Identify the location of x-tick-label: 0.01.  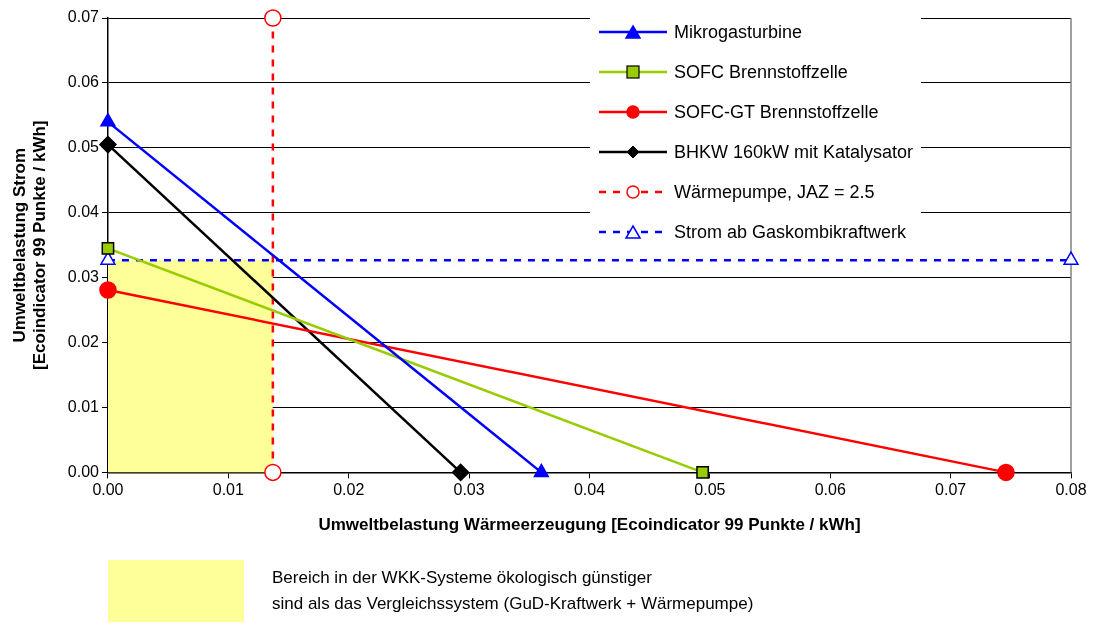
(228, 490).